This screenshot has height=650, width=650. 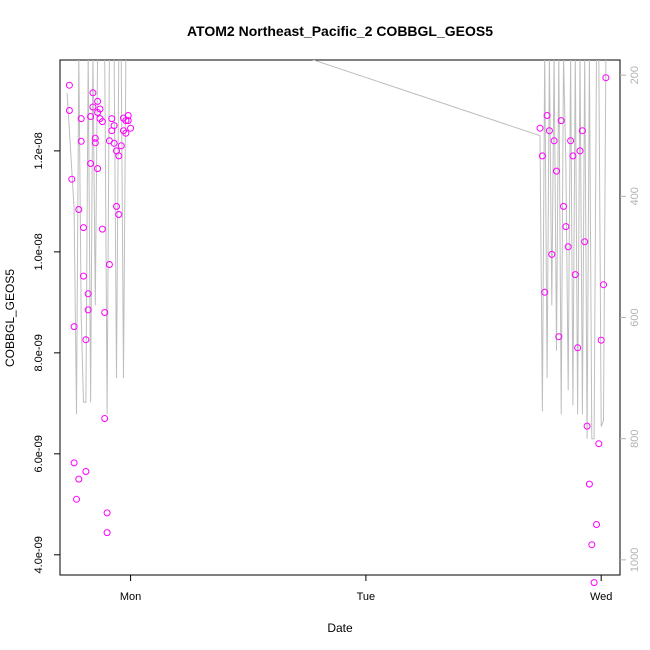 I want to click on chart-title: ATOM2 Northeast_Pacific_2 COBBGL_GEOS5, so click(x=340, y=31).